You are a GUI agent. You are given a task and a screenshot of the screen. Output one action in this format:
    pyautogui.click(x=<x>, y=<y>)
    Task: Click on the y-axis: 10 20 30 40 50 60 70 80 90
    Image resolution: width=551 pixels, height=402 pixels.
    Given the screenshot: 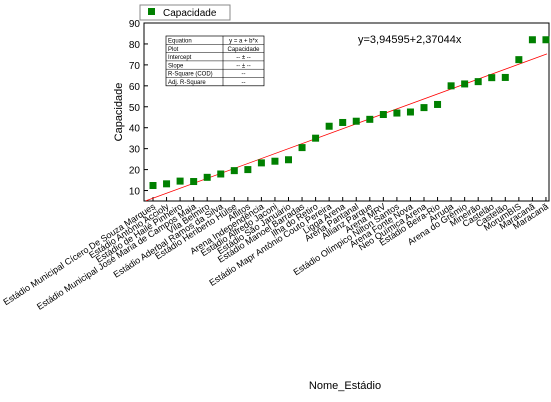 What is the action you would take?
    pyautogui.click(x=138, y=108)
    